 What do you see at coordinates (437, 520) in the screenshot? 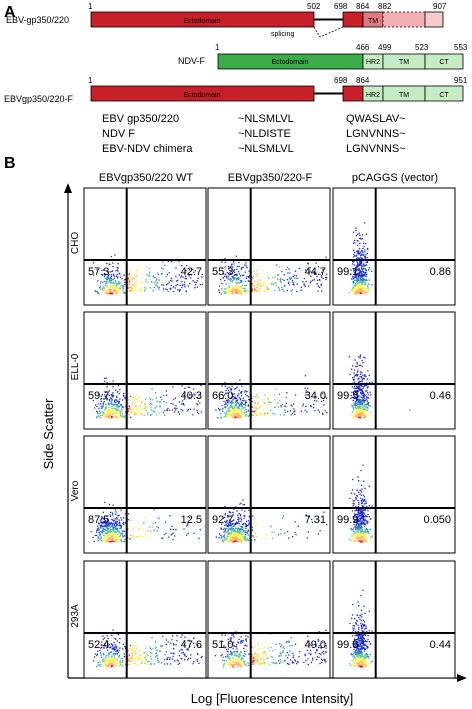
I see `percent-positive: 0.050` at bounding box center [437, 520].